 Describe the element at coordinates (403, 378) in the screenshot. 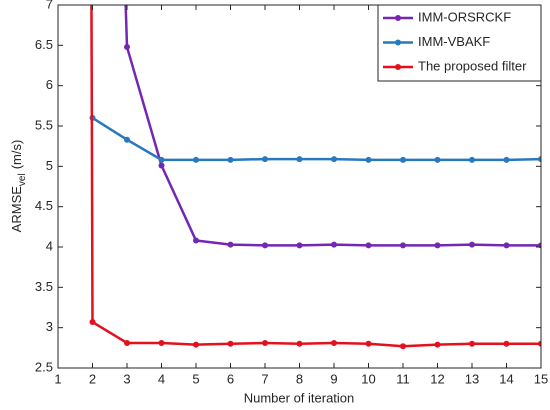

I see `x-tick-label: 11` at that location.